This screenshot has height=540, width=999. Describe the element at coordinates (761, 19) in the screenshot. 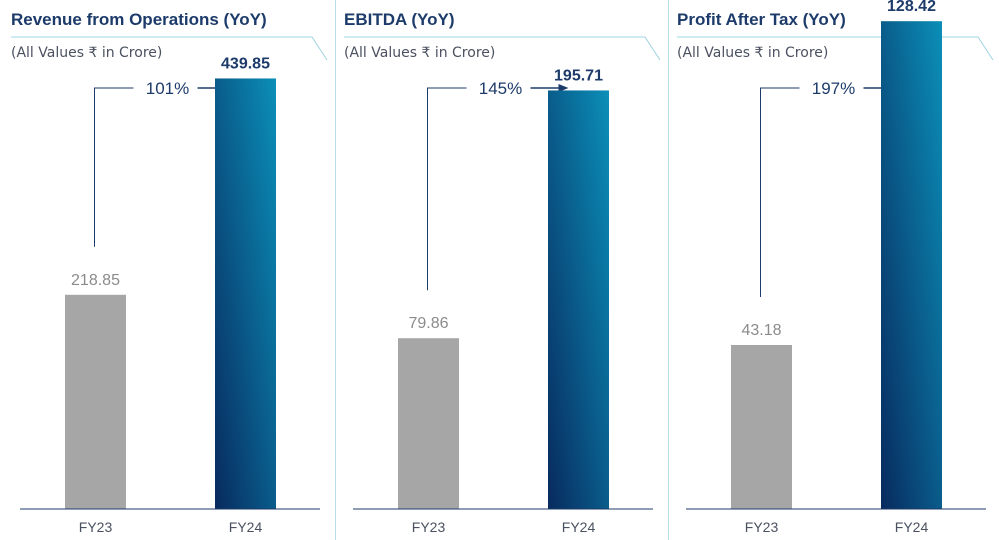

I see `chart-title: Profit After Tax (YoY)` at that location.